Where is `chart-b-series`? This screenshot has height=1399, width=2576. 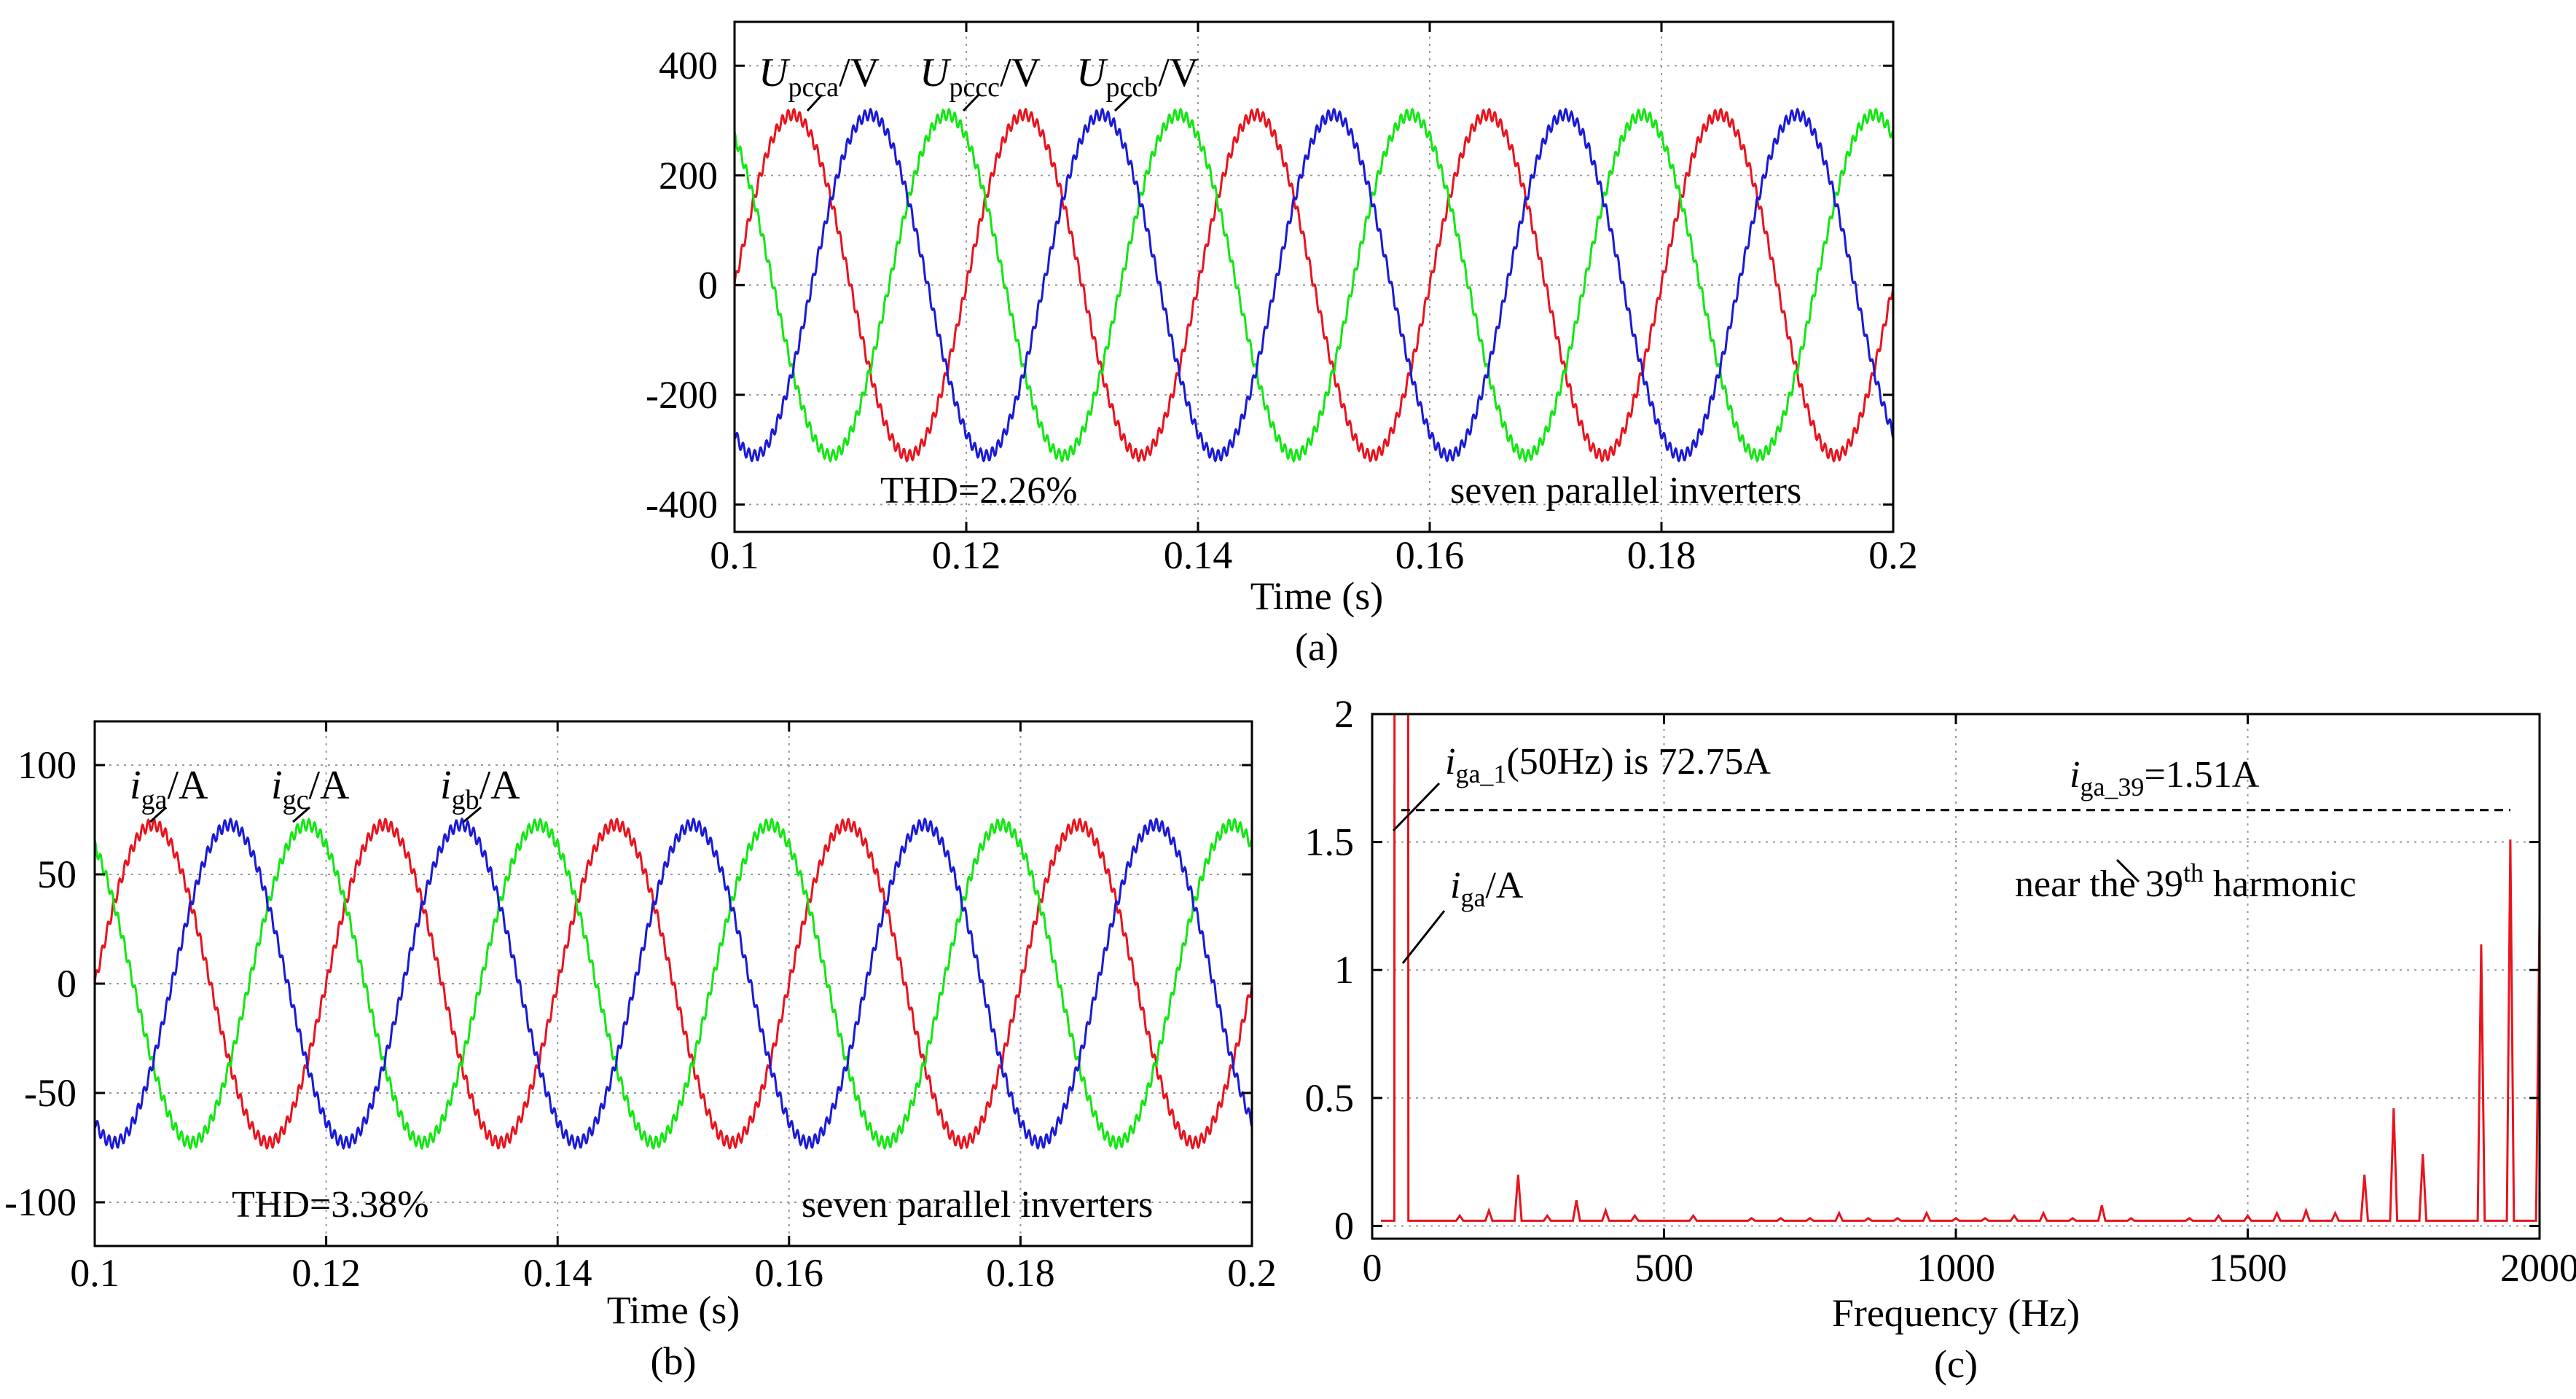 chart-b-series is located at coordinates (673, 984).